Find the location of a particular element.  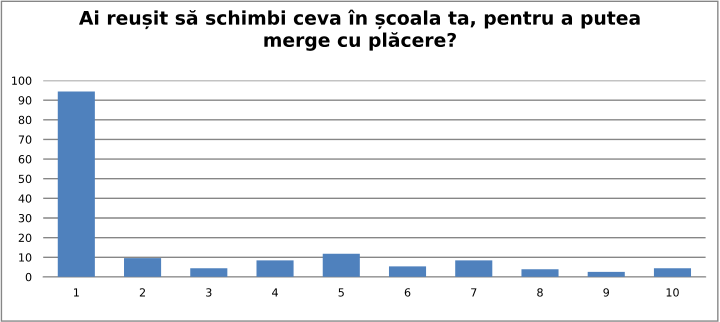

x-tick-label: 3 is located at coordinates (209, 292).